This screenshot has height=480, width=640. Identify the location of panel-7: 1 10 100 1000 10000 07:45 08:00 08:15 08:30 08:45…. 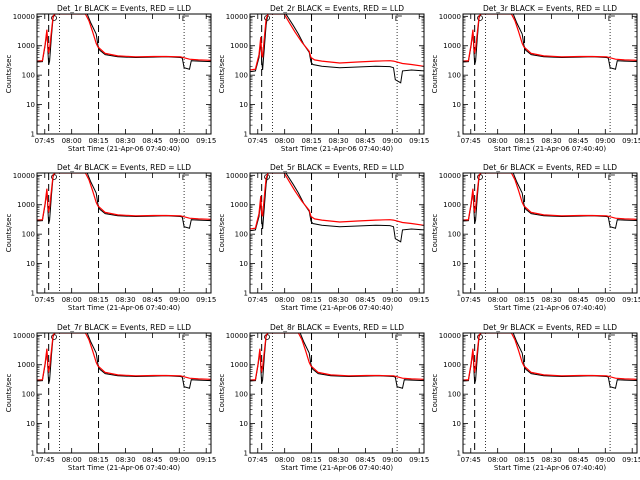
(110, 397).